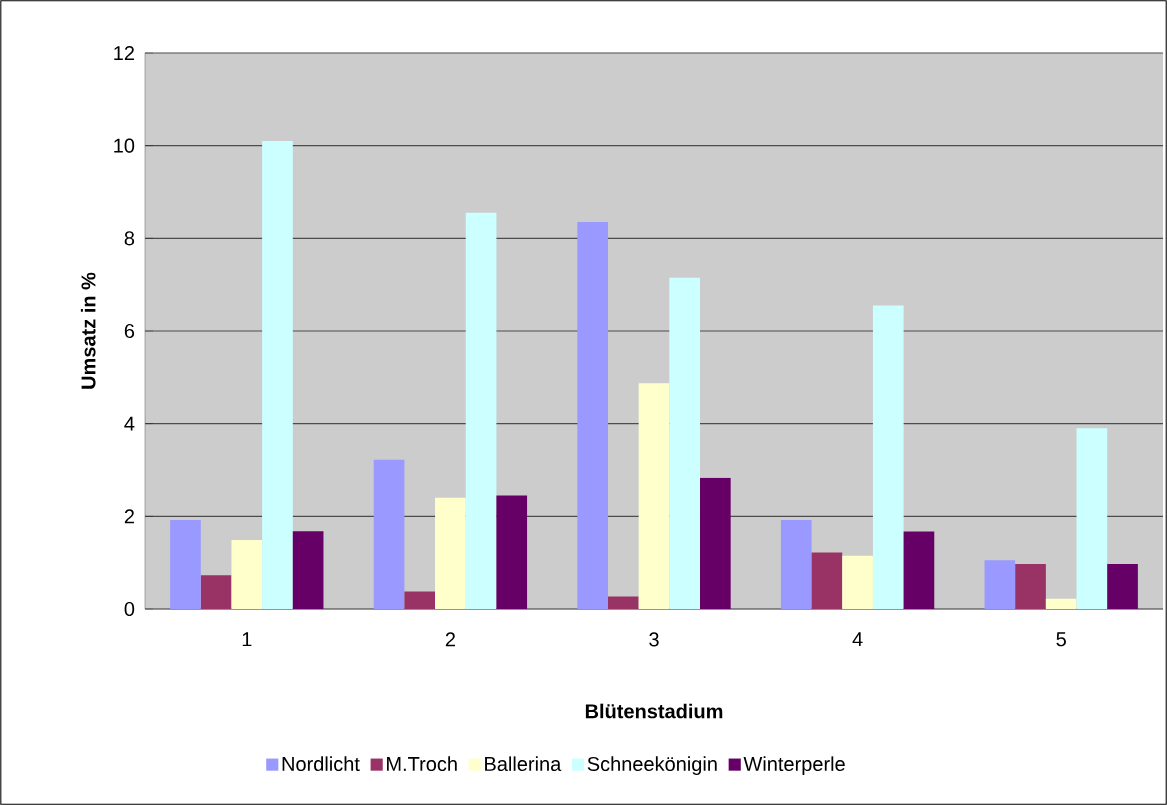  I want to click on legend-label: Schneekönigin, so click(652, 765).